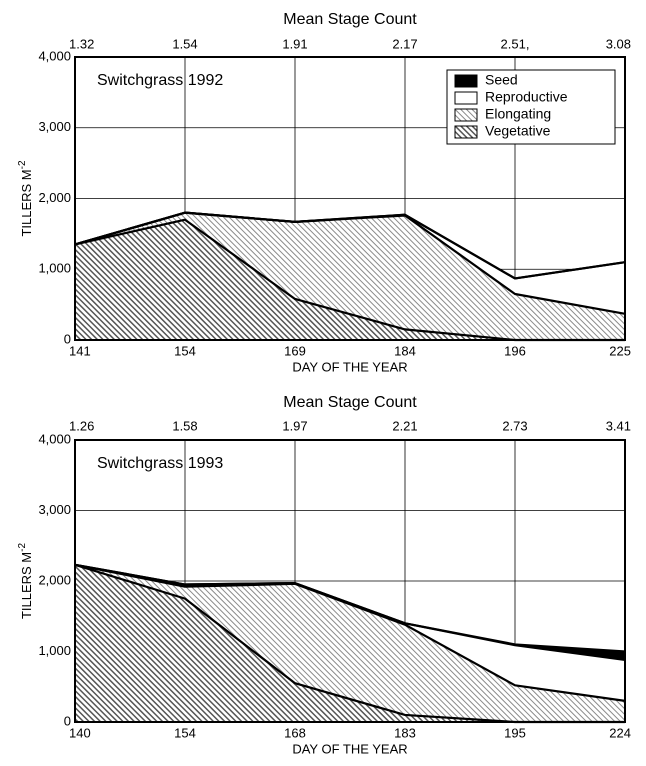  Describe the element at coordinates (81, 43) in the screenshot. I see `top-tick-label: 1.32` at that location.